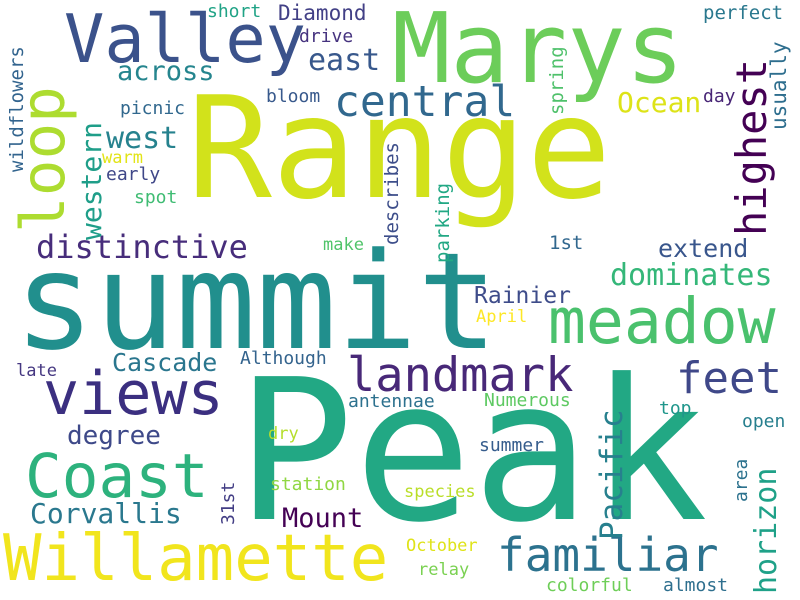 The height and width of the screenshot is (600, 800). I want to click on word-spot: spot, so click(156, 197).